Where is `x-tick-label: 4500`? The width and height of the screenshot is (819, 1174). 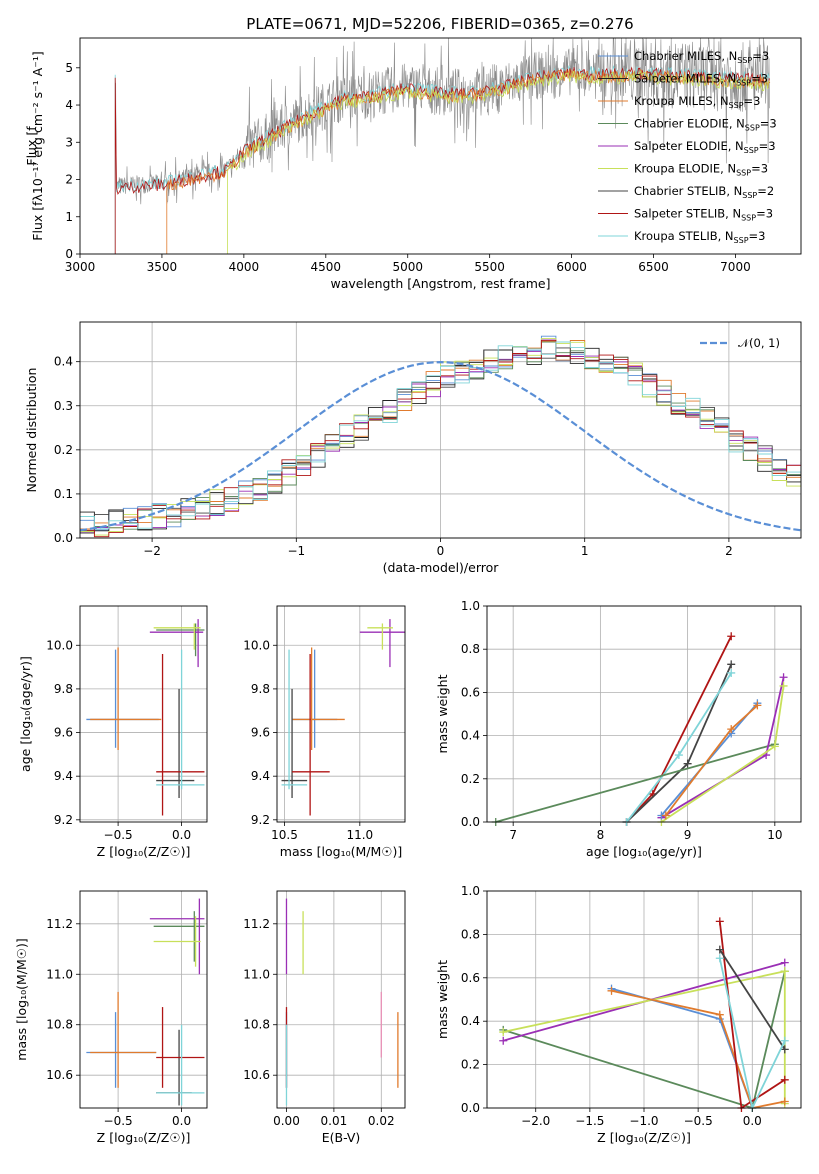
x-tick-label: 4500 is located at coordinates (326, 267).